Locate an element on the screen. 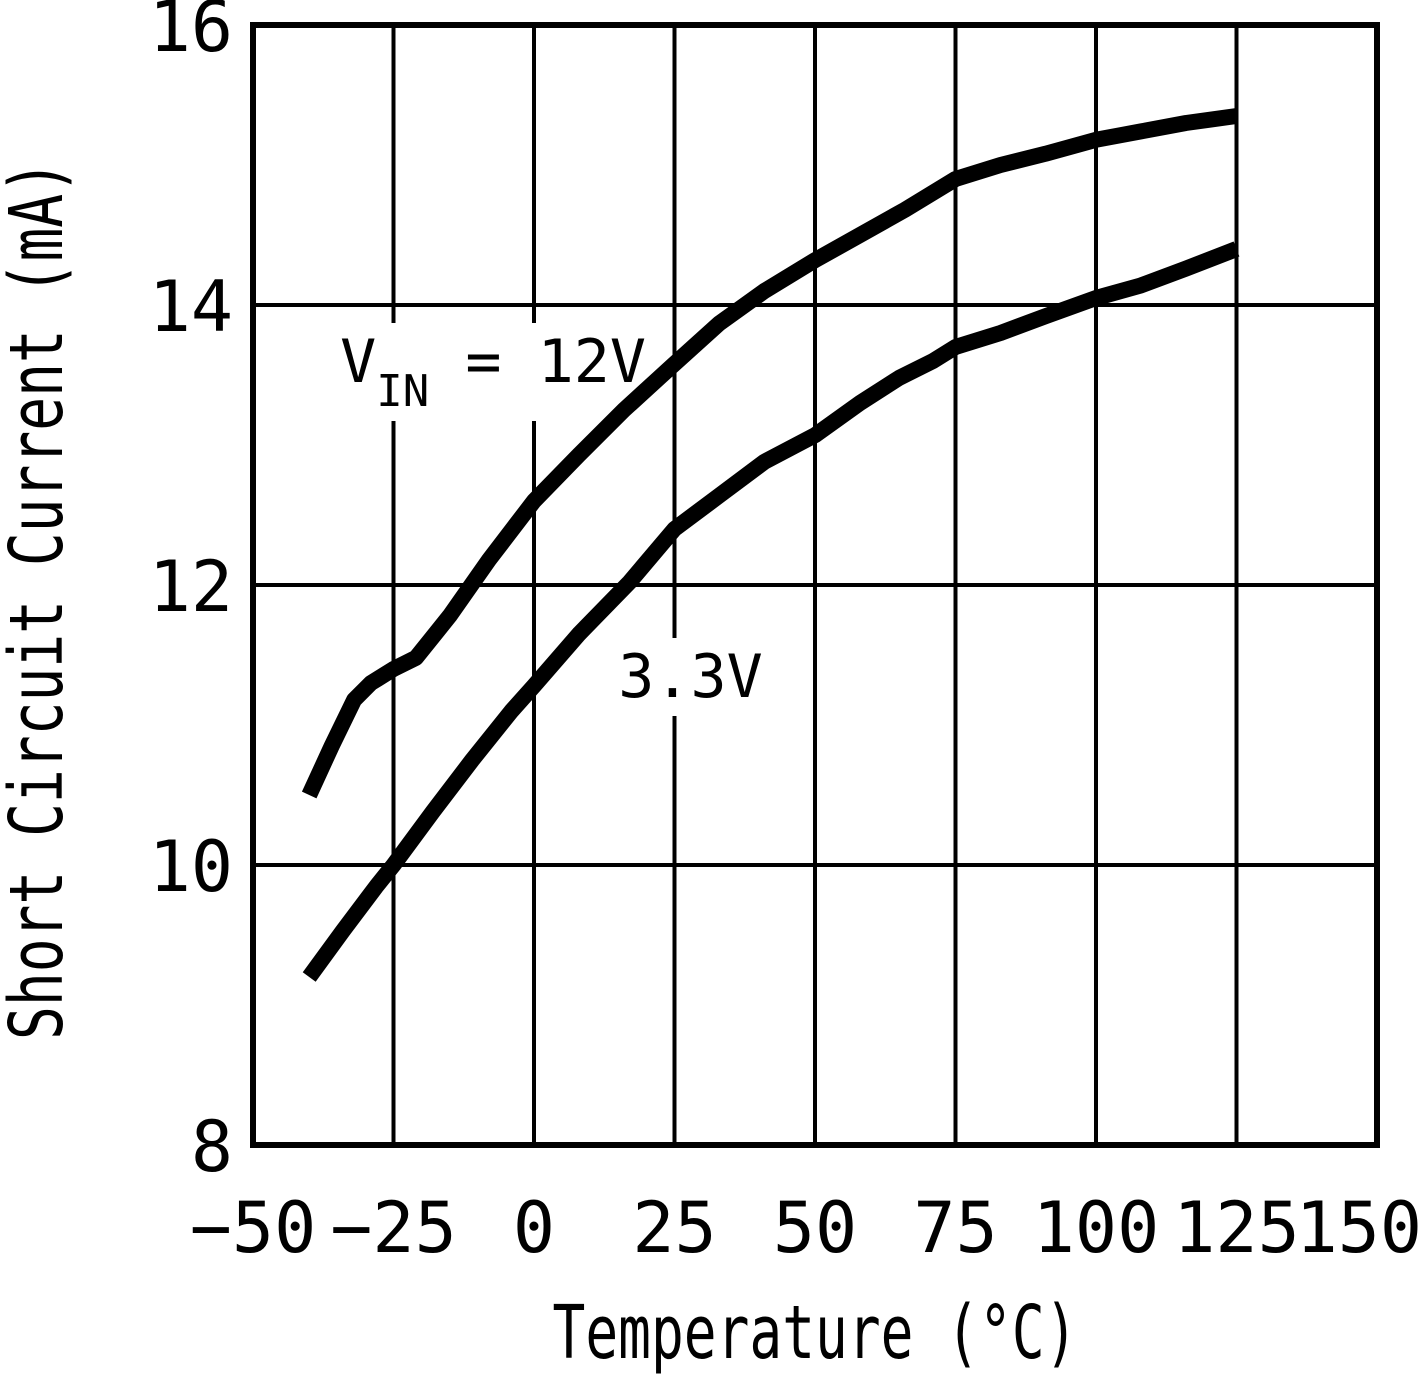  annotation-backgrounds is located at coordinates (551, 519).